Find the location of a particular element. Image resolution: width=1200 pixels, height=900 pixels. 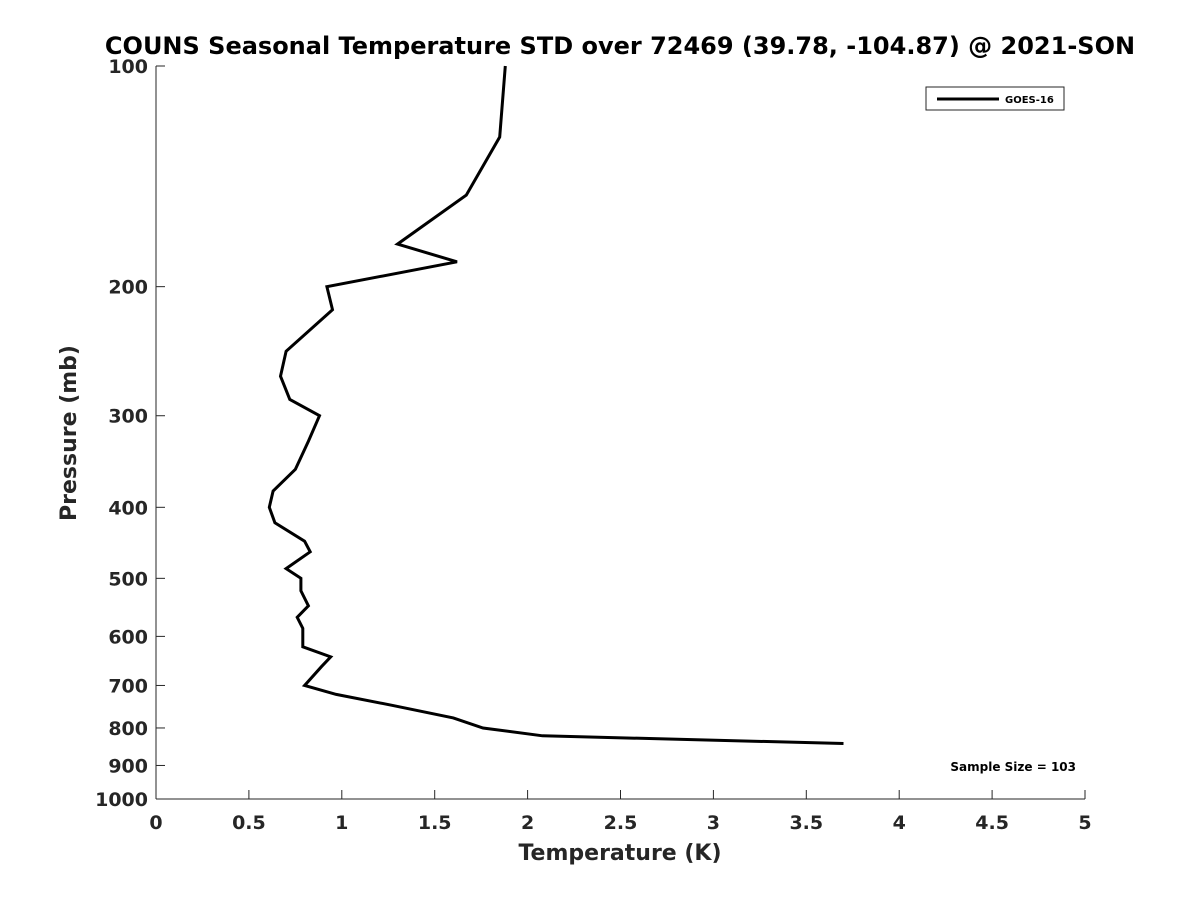

y-tick-label: 700 is located at coordinates (128, 686).